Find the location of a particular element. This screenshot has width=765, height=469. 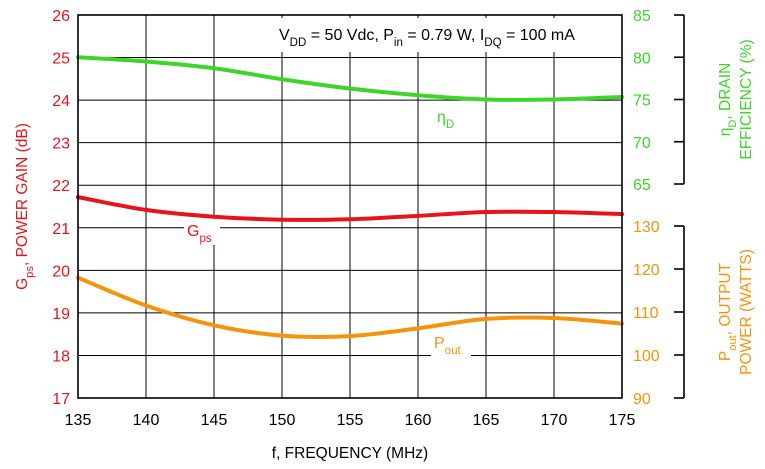

y-left-tick-label: 22 is located at coordinates (61, 186).